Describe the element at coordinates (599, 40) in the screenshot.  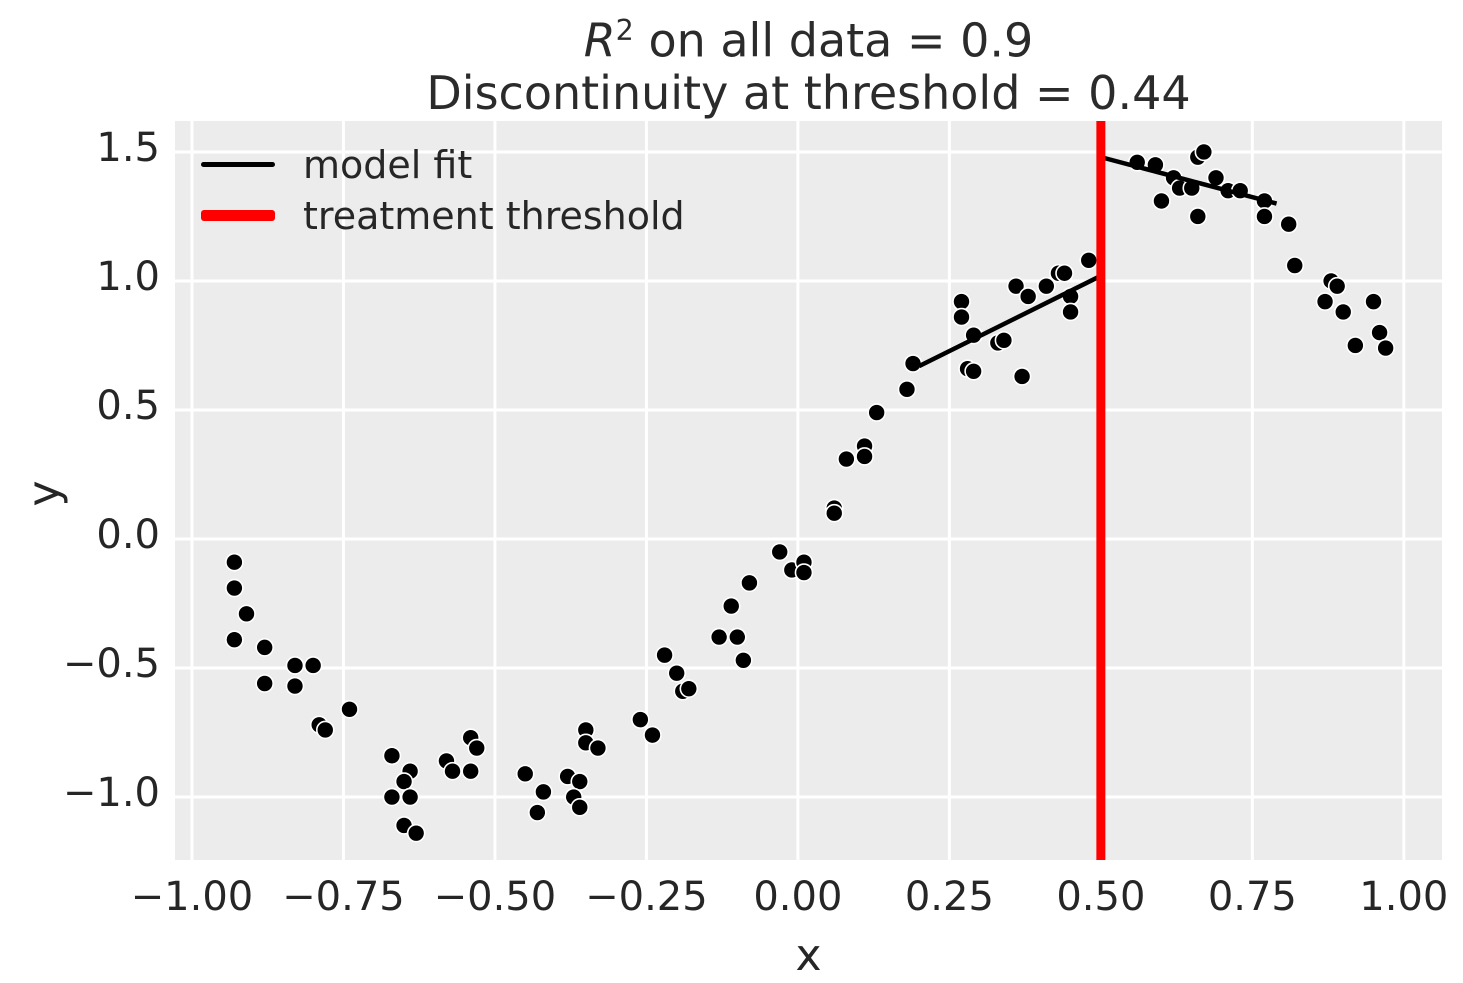
I see `title-math-variable: R` at that location.